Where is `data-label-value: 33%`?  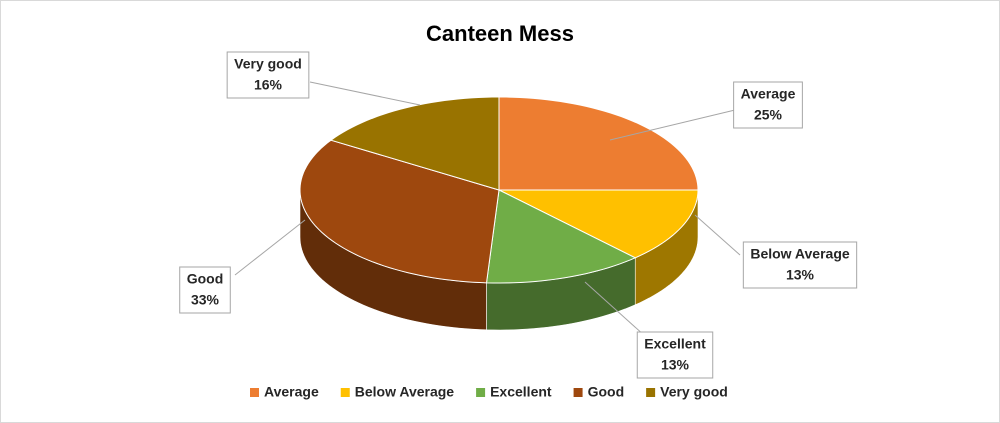
data-label-value: 33% is located at coordinates (205, 300).